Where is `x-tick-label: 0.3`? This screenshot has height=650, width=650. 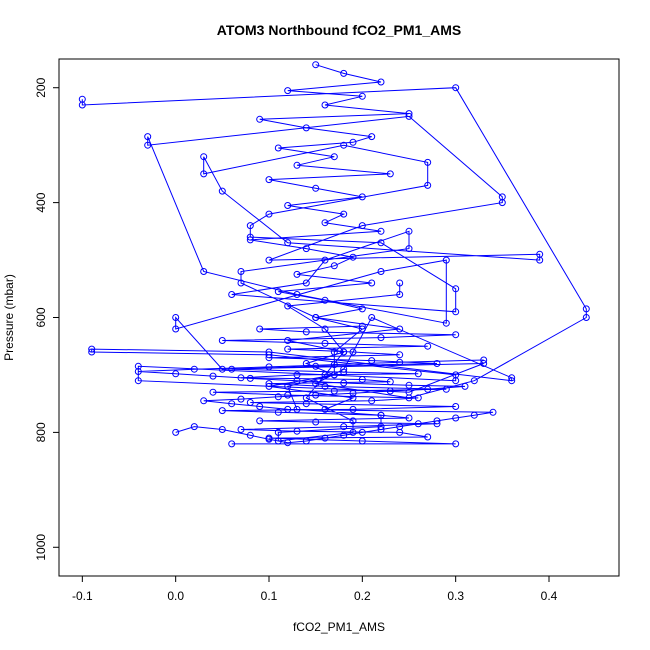
x-tick-label: 0.3 is located at coordinates (455, 596).